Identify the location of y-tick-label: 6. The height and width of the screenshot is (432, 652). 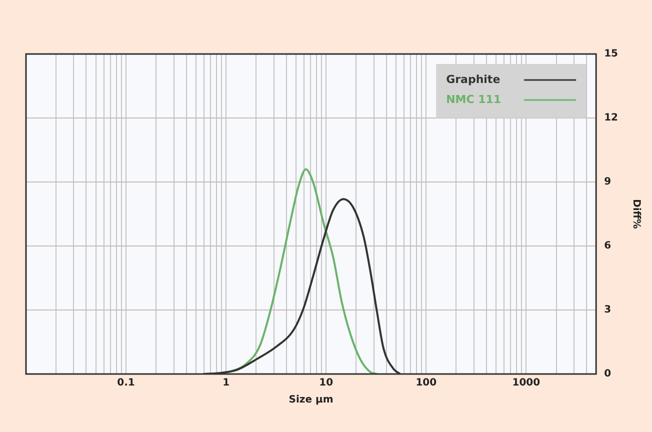
(608, 246).